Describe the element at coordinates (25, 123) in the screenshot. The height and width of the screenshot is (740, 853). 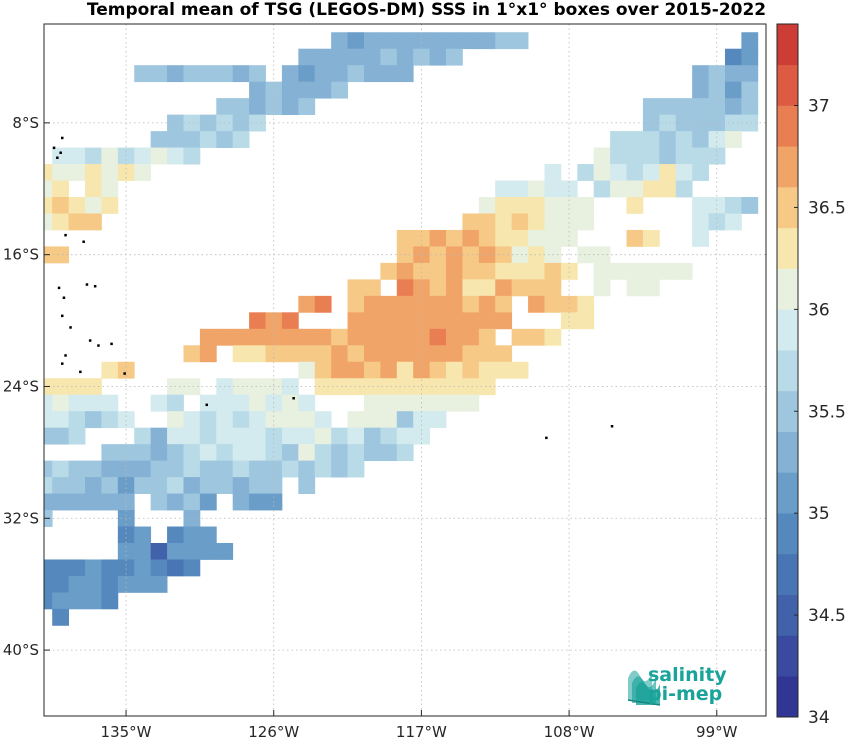
I see `y-tick-label: 8°S` at that location.